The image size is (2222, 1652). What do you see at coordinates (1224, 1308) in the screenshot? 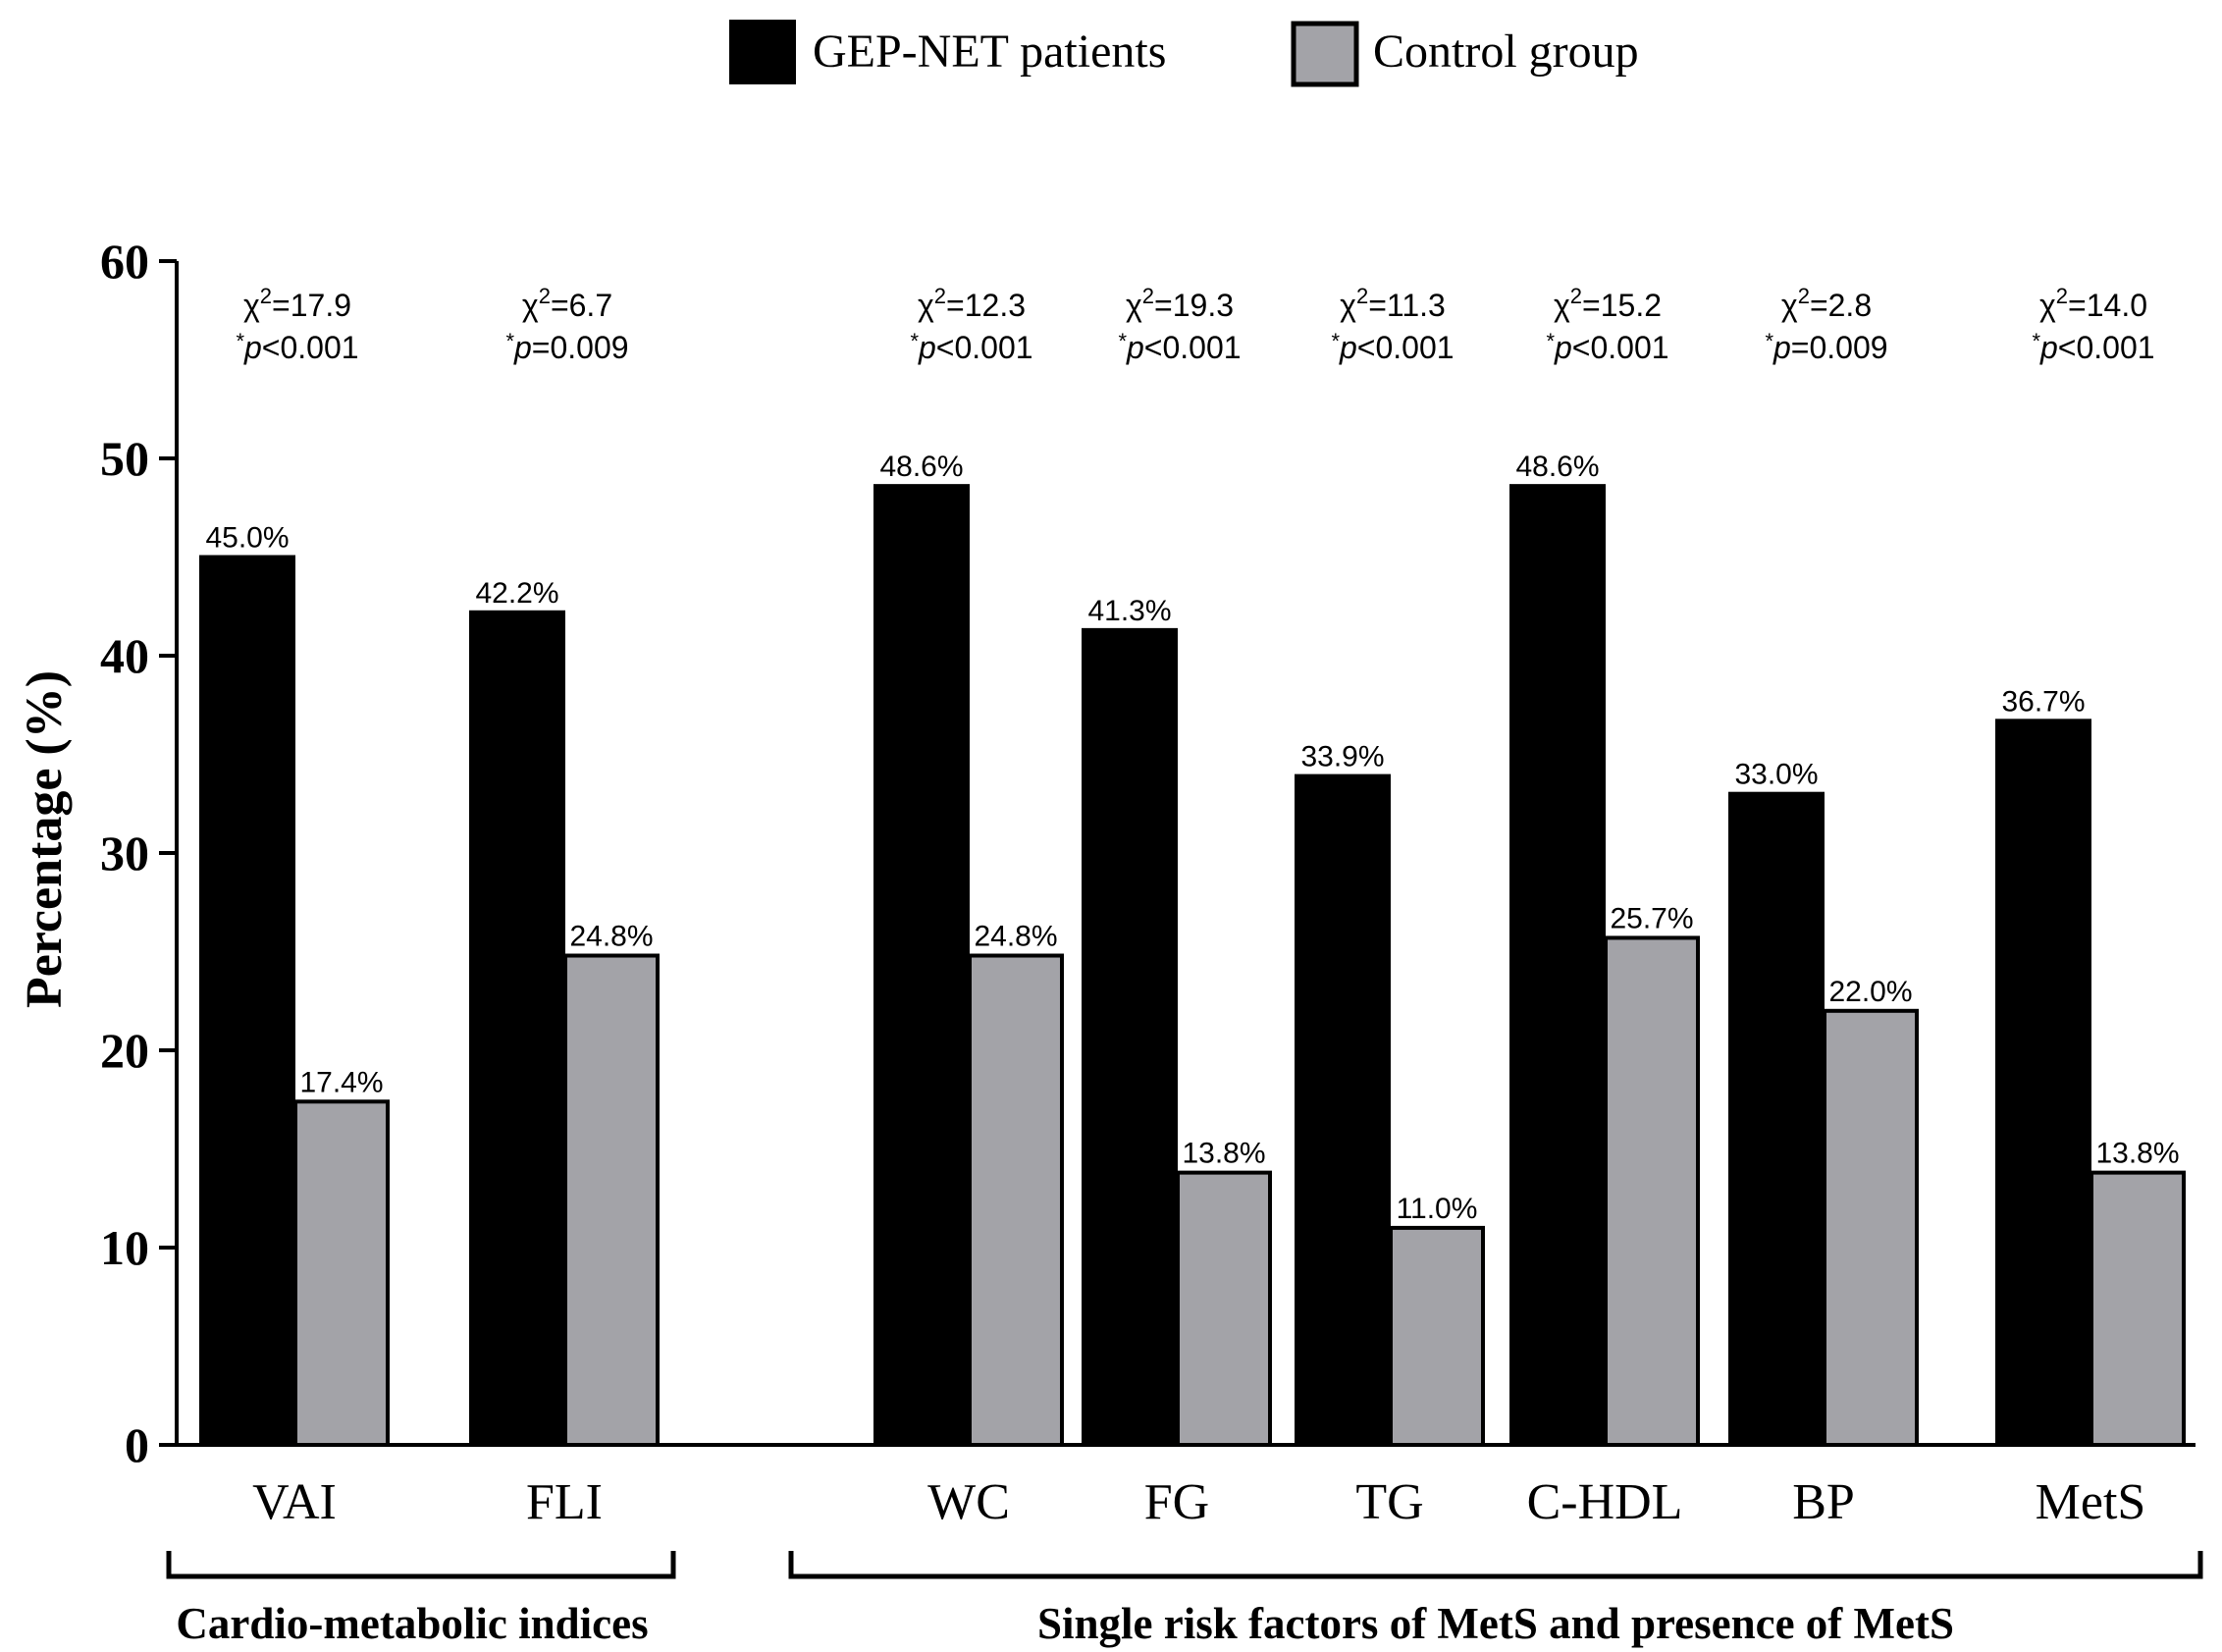
I see `bar-control-fg` at bounding box center [1224, 1308].